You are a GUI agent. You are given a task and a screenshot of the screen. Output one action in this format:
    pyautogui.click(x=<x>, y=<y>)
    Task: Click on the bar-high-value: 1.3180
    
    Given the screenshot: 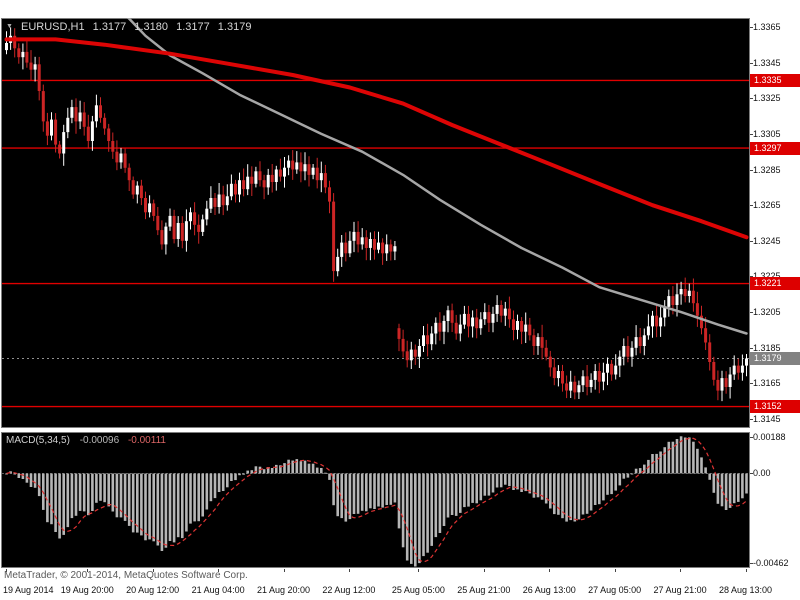 What is the action you would take?
    pyautogui.click(x=151, y=27)
    